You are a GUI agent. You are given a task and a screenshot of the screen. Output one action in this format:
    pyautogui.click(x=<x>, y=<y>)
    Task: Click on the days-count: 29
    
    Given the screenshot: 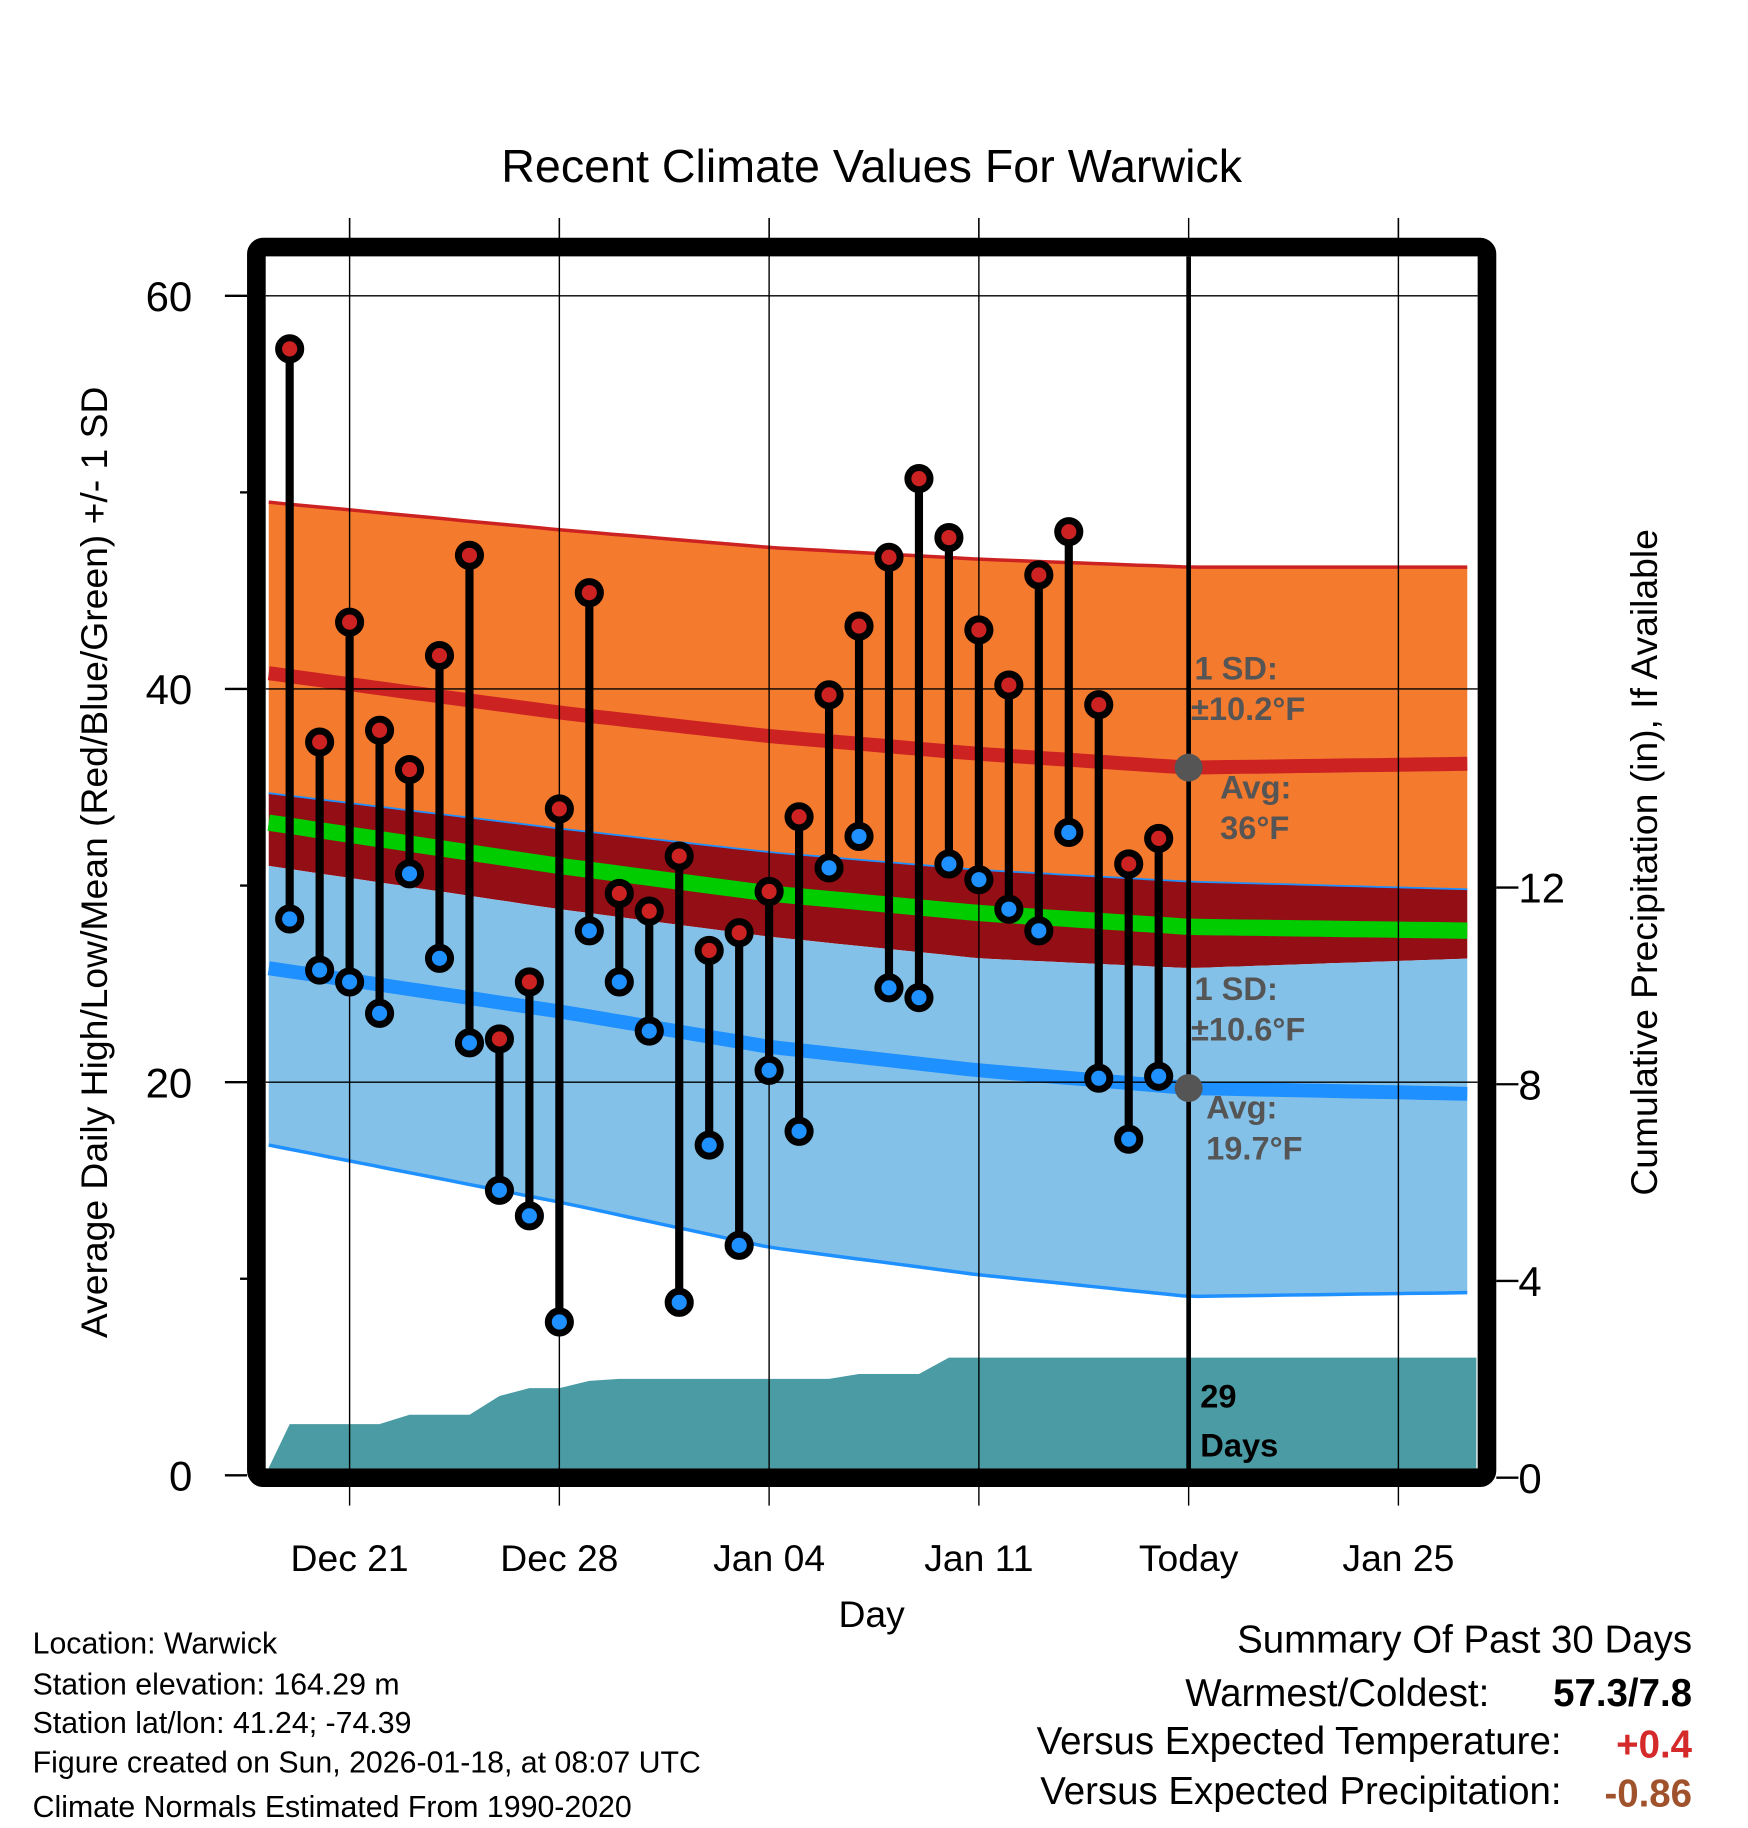 What is the action you would take?
    pyautogui.click(x=1218, y=1396)
    